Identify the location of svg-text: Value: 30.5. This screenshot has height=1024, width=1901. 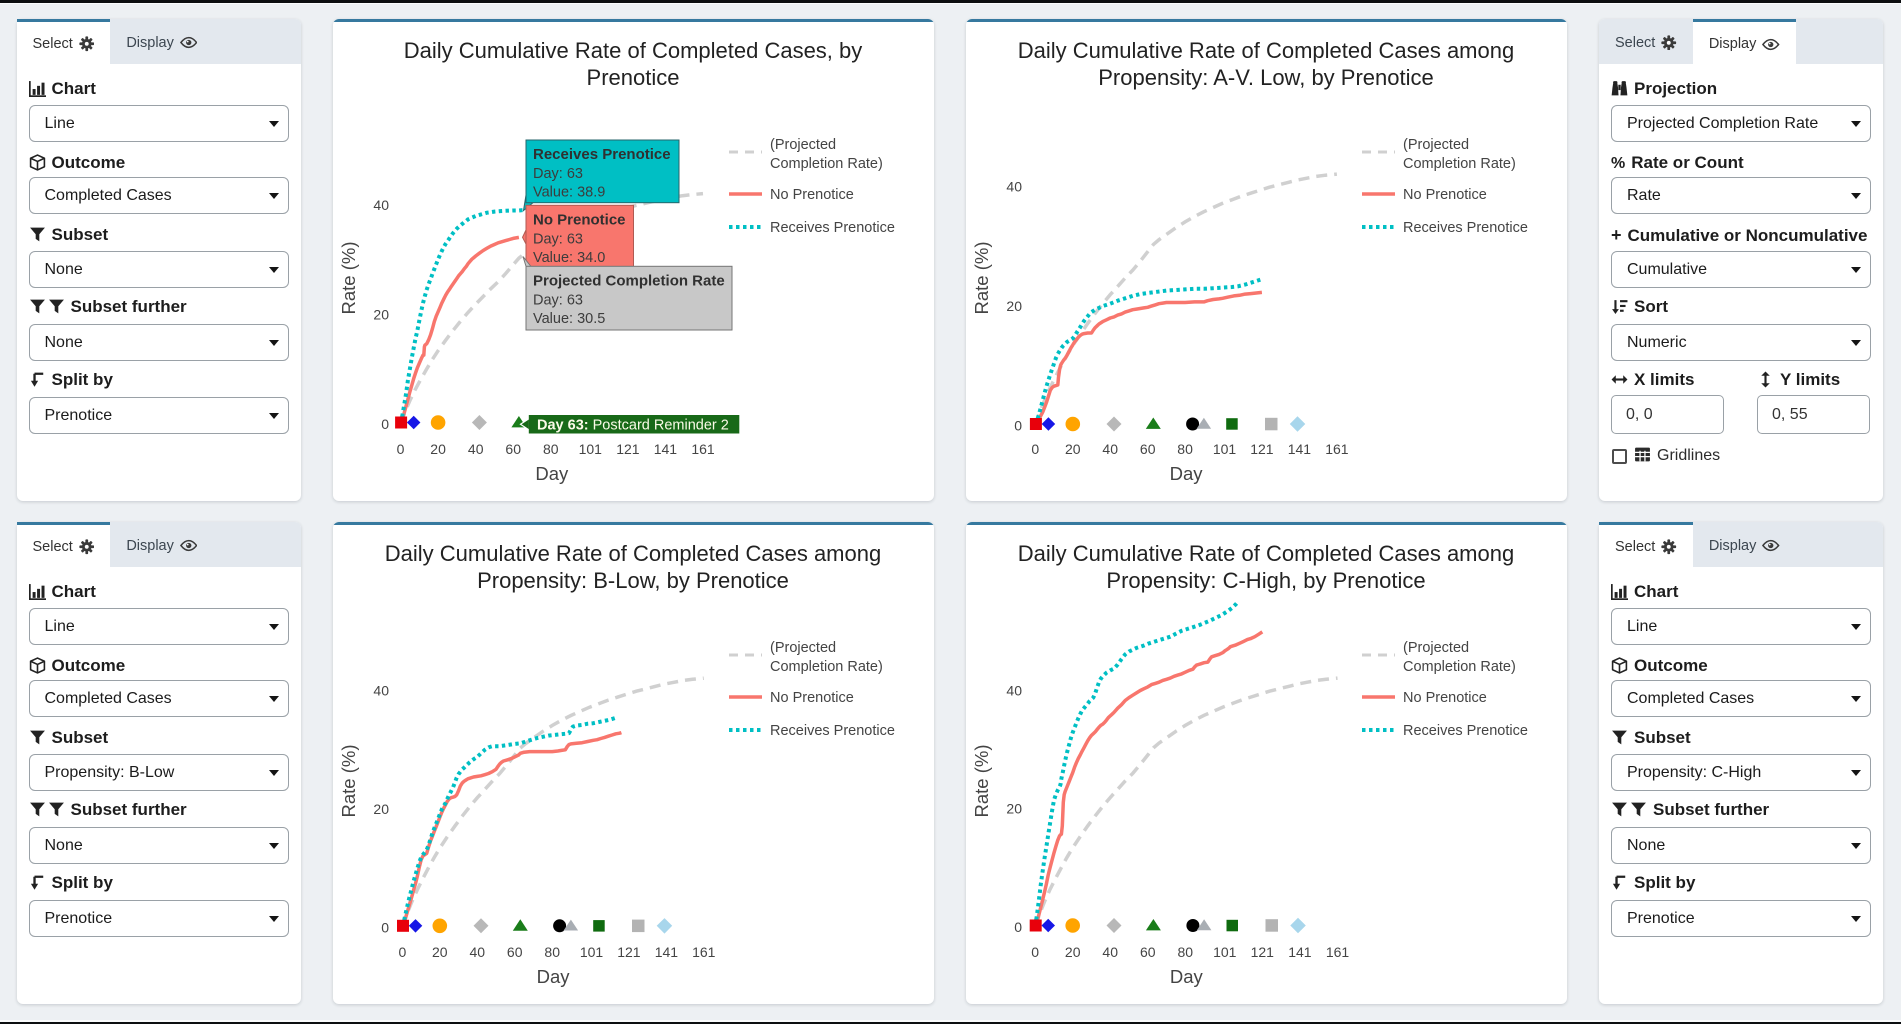
(569, 319).